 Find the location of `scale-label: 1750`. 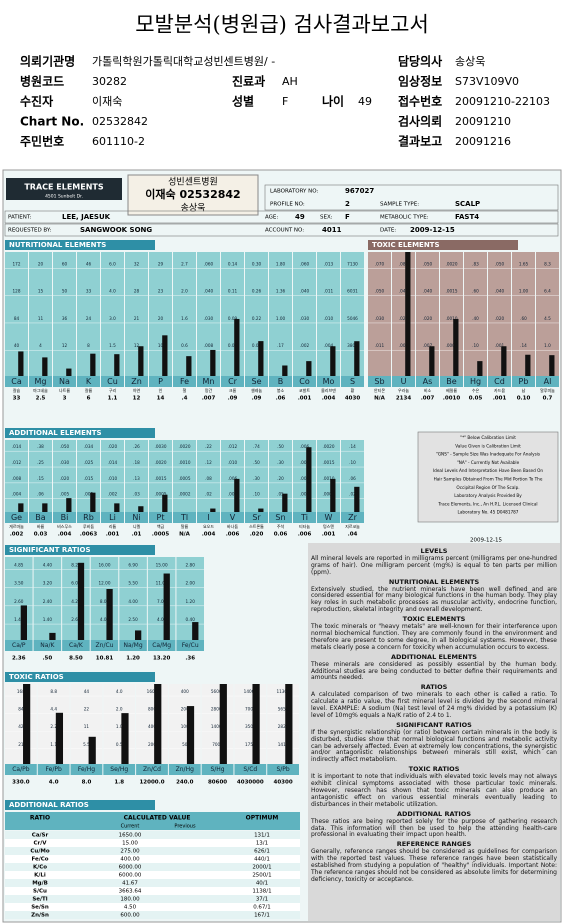

scale-label: 1750 is located at coordinates (250, 744).